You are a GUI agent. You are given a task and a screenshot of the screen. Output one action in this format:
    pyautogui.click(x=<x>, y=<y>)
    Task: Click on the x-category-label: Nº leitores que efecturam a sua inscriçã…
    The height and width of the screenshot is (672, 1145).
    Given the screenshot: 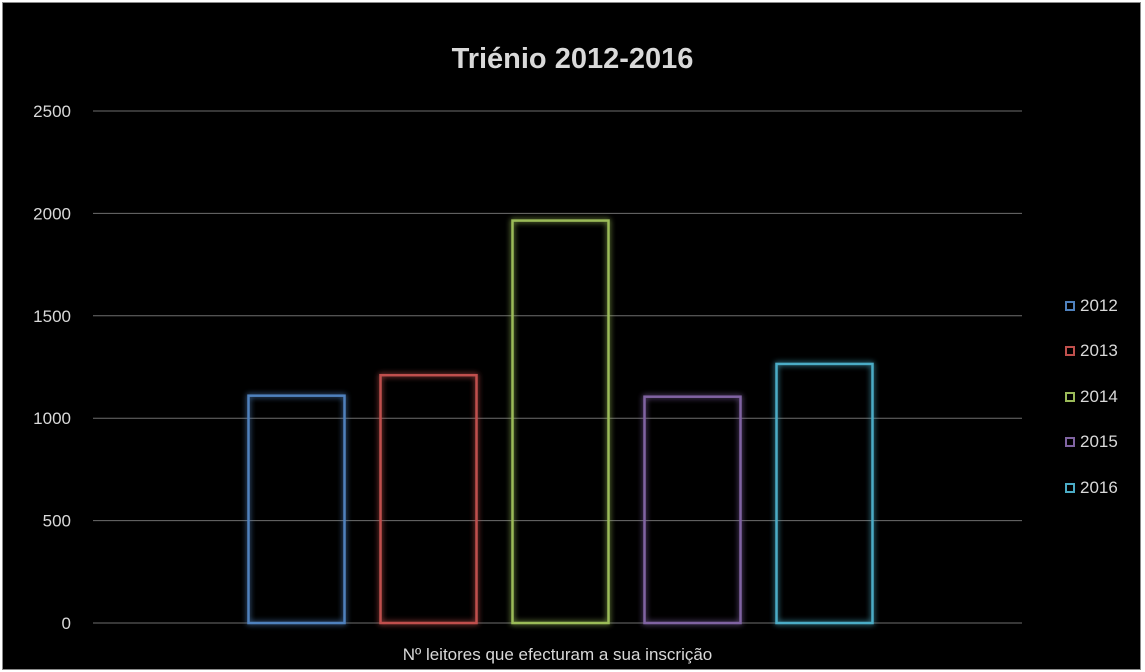 What is the action you would take?
    pyautogui.click(x=558, y=654)
    